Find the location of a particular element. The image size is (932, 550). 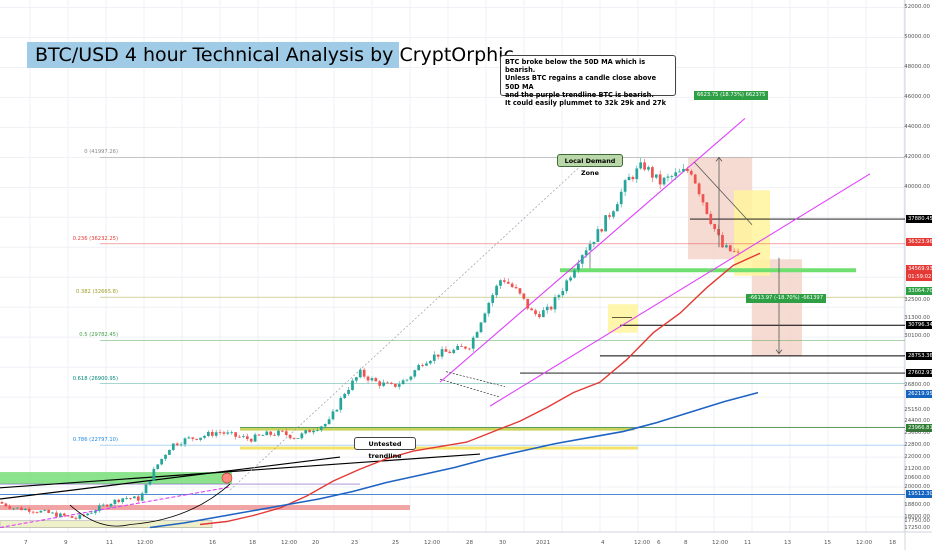

note-line-3: and the purple trendline BTC is bearish. is located at coordinates (579, 94).